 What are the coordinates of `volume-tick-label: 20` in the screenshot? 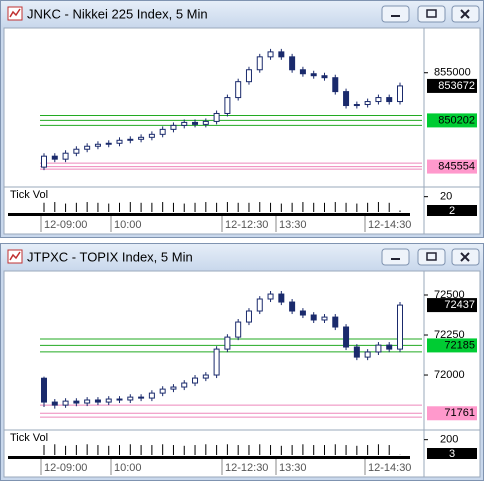 It's located at (446, 197).